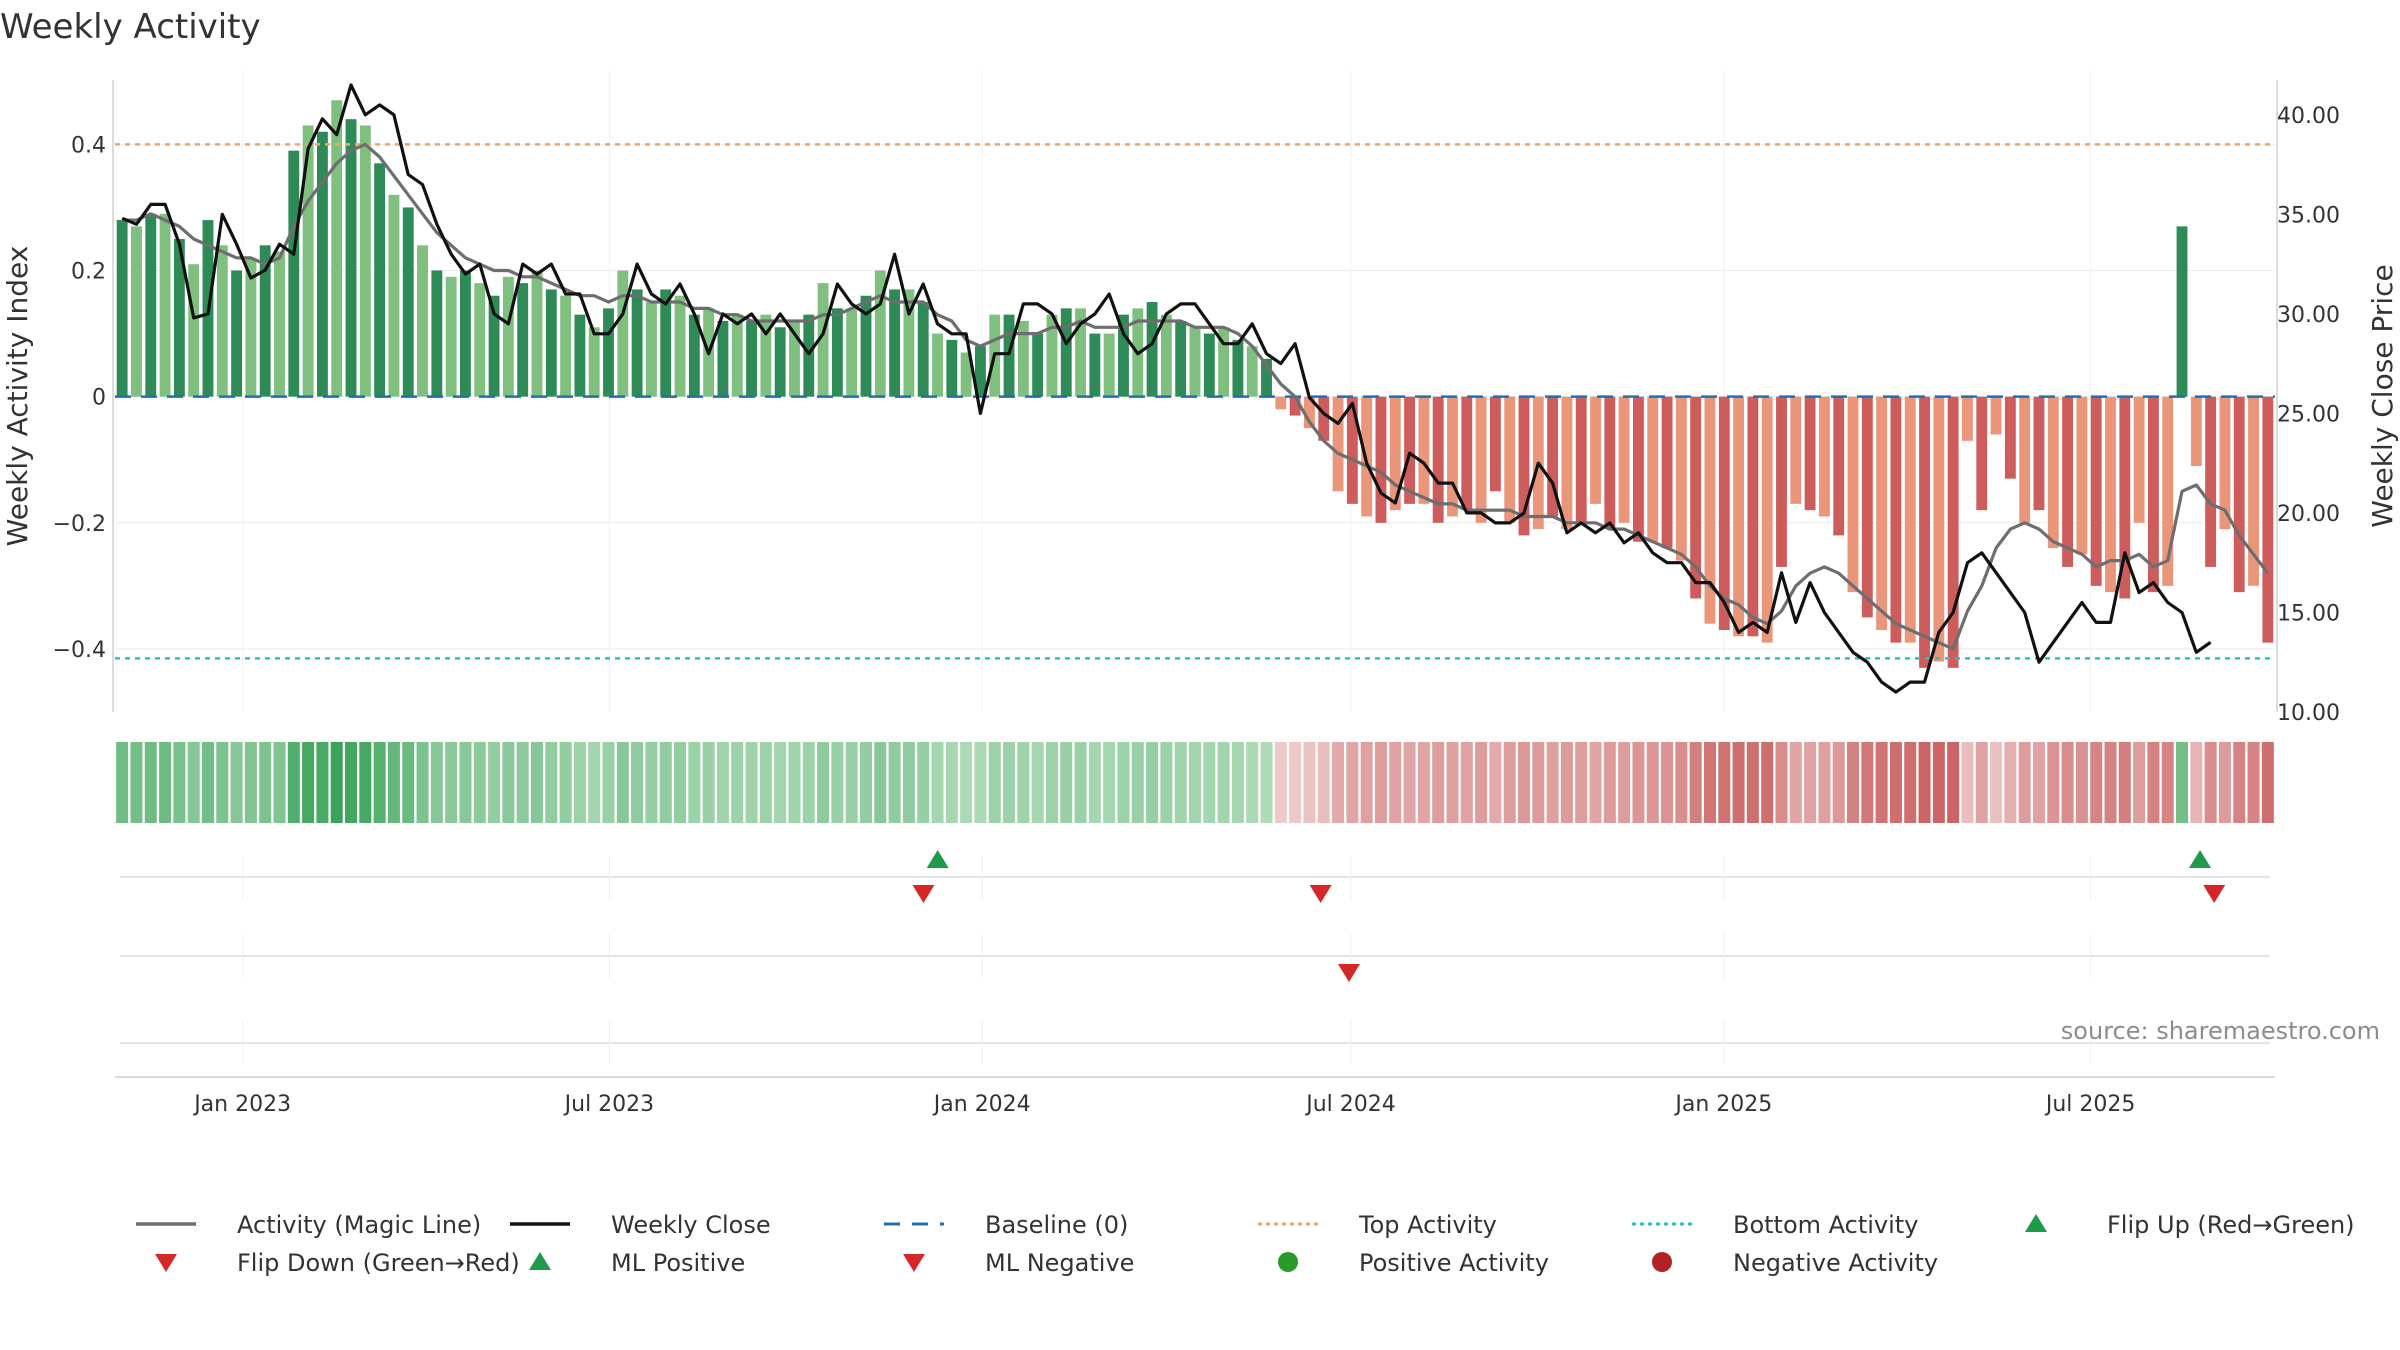 The image size is (2400, 1350). I want to click on x-tick-label: Jan 2025, so click(1722, 1104).